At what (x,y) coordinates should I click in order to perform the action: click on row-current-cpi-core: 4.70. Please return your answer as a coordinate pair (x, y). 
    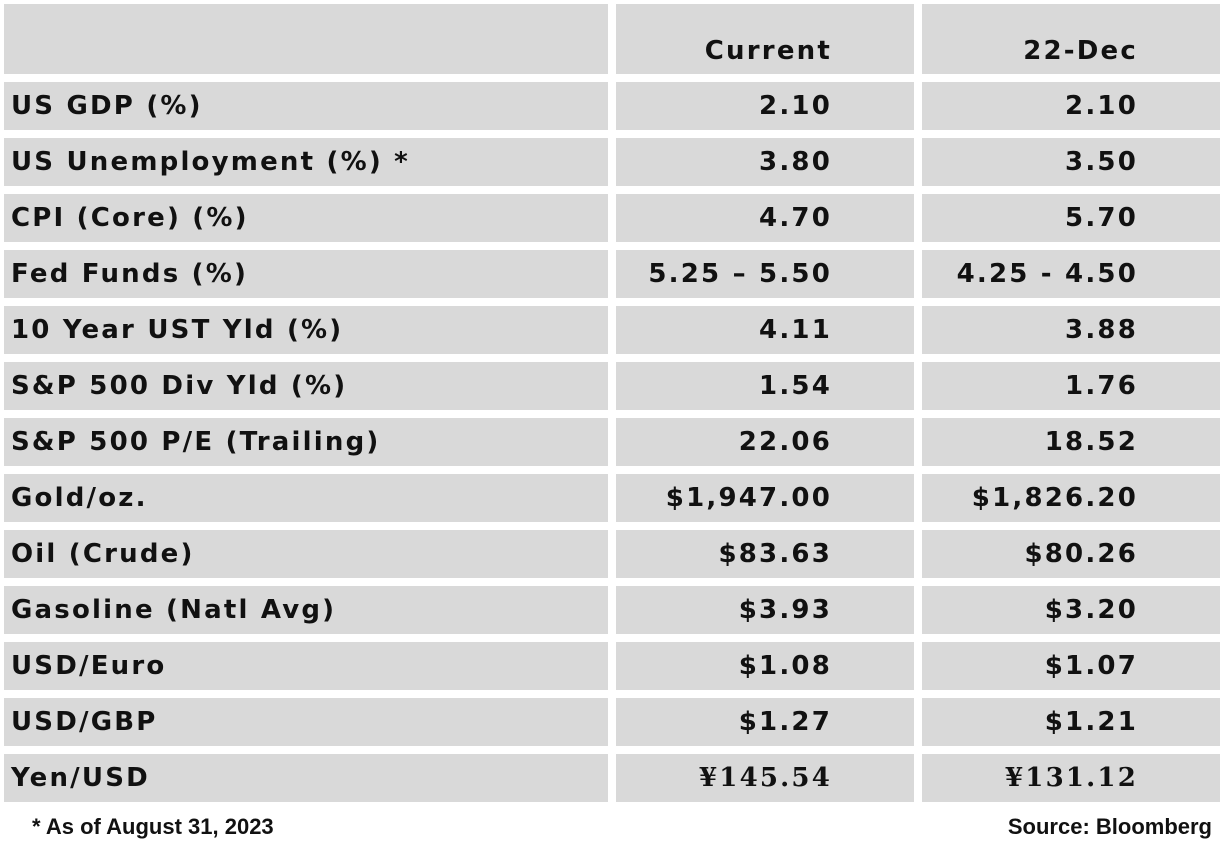
    Looking at the image, I should click on (765, 218).